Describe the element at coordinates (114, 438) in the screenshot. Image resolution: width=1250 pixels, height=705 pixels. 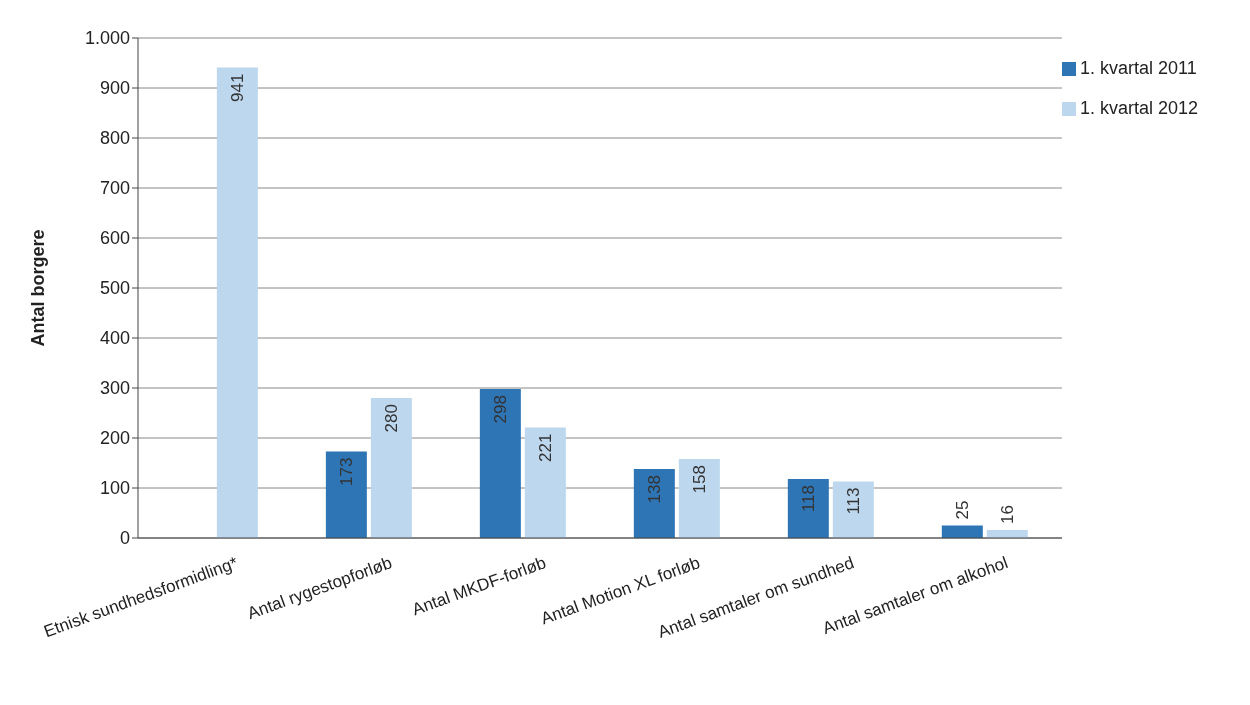
I see `y-tick-label: 200` at that location.